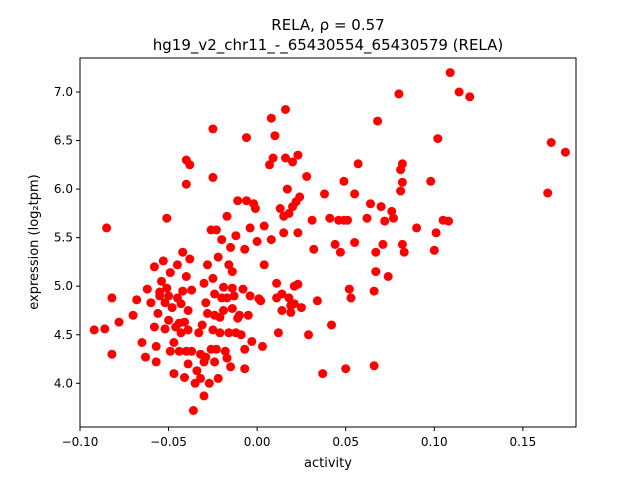 The image size is (640, 480). I want to click on y-tick-label: 4.0, so click(63, 383).